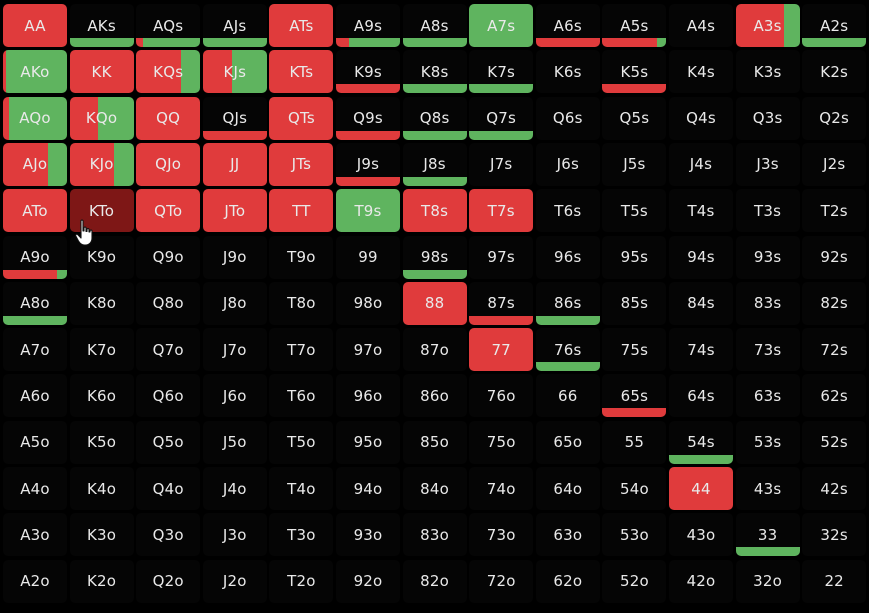 The width and height of the screenshot is (869, 613). What do you see at coordinates (567, 581) in the screenshot?
I see `hand-cell-62o: 62o` at bounding box center [567, 581].